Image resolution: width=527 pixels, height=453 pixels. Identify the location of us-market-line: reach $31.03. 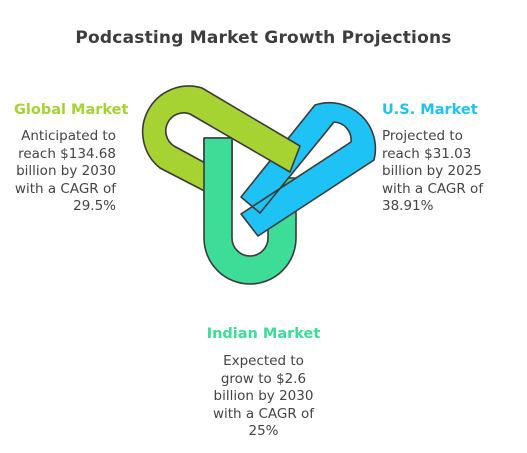
(427, 153).